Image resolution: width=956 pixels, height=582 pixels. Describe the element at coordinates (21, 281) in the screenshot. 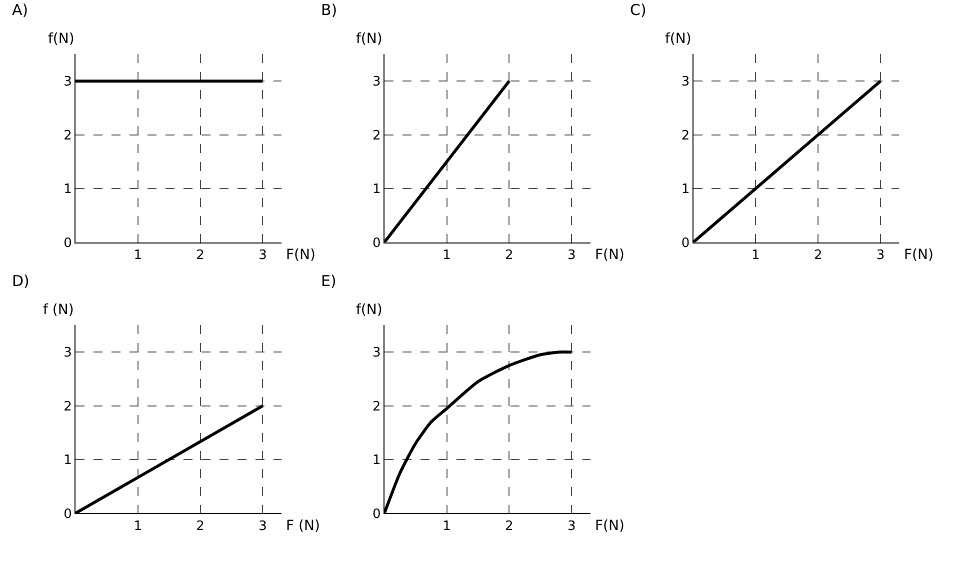

I see `chart-title: D)` at that location.